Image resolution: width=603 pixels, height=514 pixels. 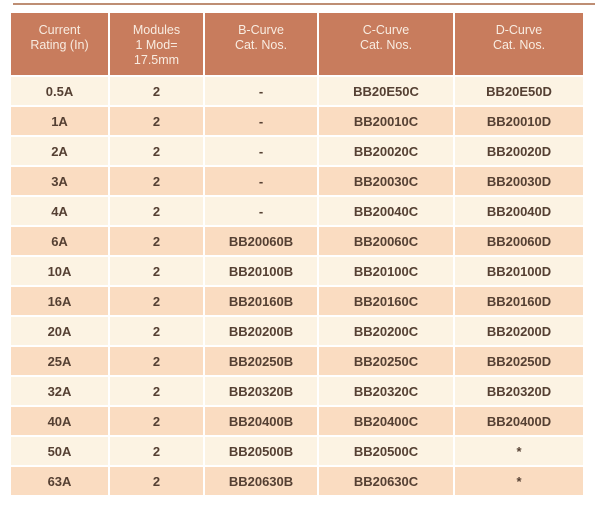 What do you see at coordinates (59, 91) in the screenshot?
I see `cell-current-rating: 0.5A` at bounding box center [59, 91].